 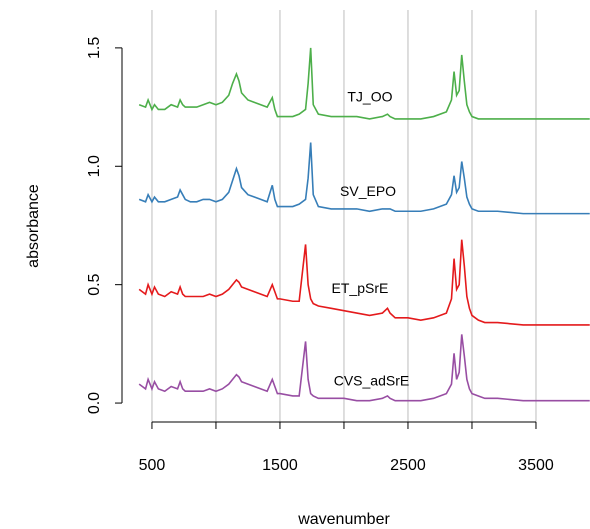 I want to click on series-label: ET_pSrE, so click(x=360, y=288).